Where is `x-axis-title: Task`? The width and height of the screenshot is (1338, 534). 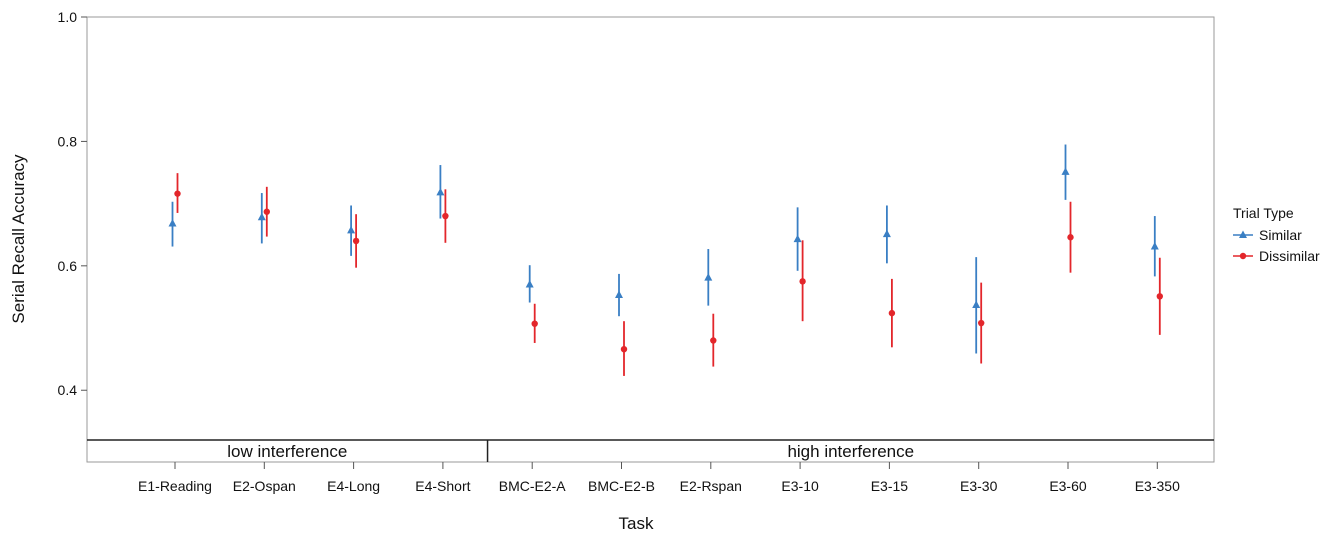
x-axis-title: Task is located at coordinates (636, 523).